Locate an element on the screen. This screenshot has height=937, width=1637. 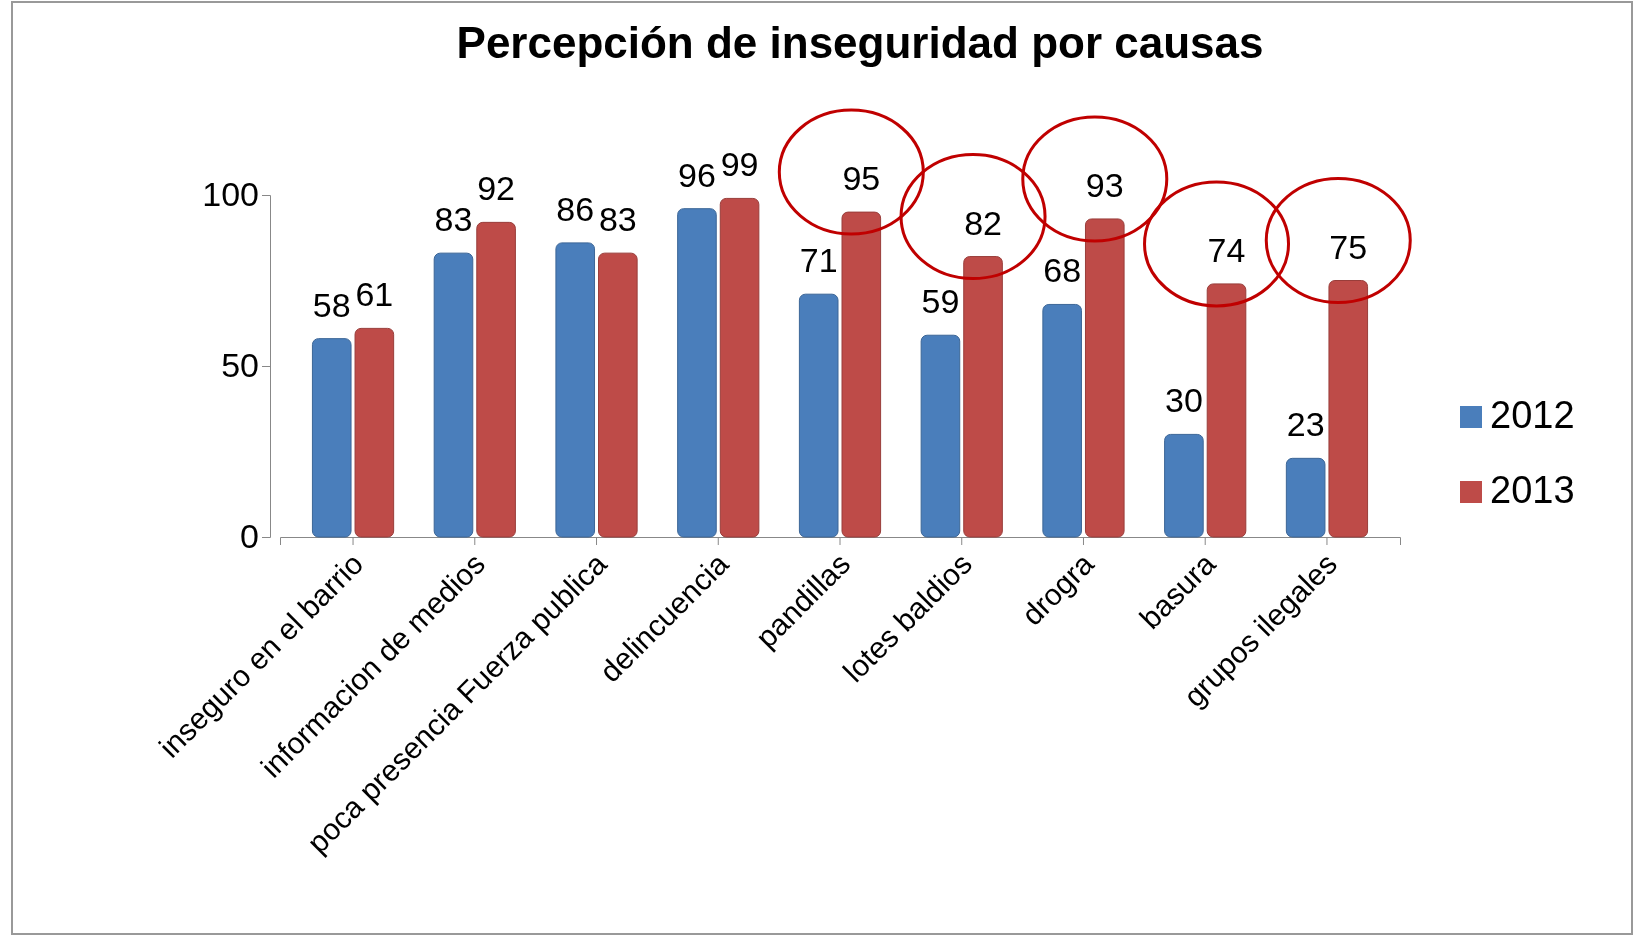
data-label: 61 is located at coordinates (374, 294).